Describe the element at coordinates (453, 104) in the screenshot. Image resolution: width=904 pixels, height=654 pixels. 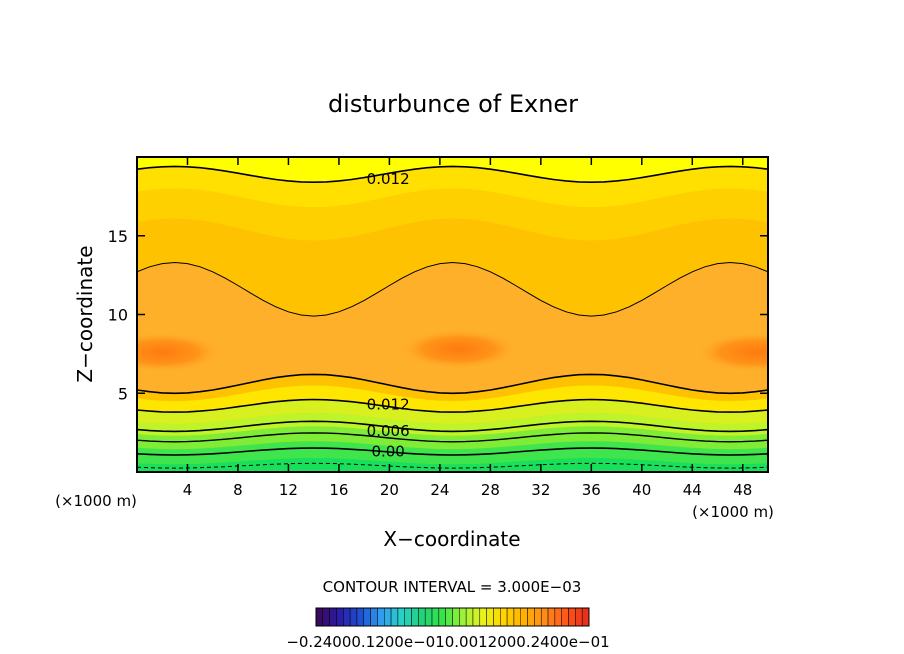
I see `chart-title: disturbunce of Exner` at that location.